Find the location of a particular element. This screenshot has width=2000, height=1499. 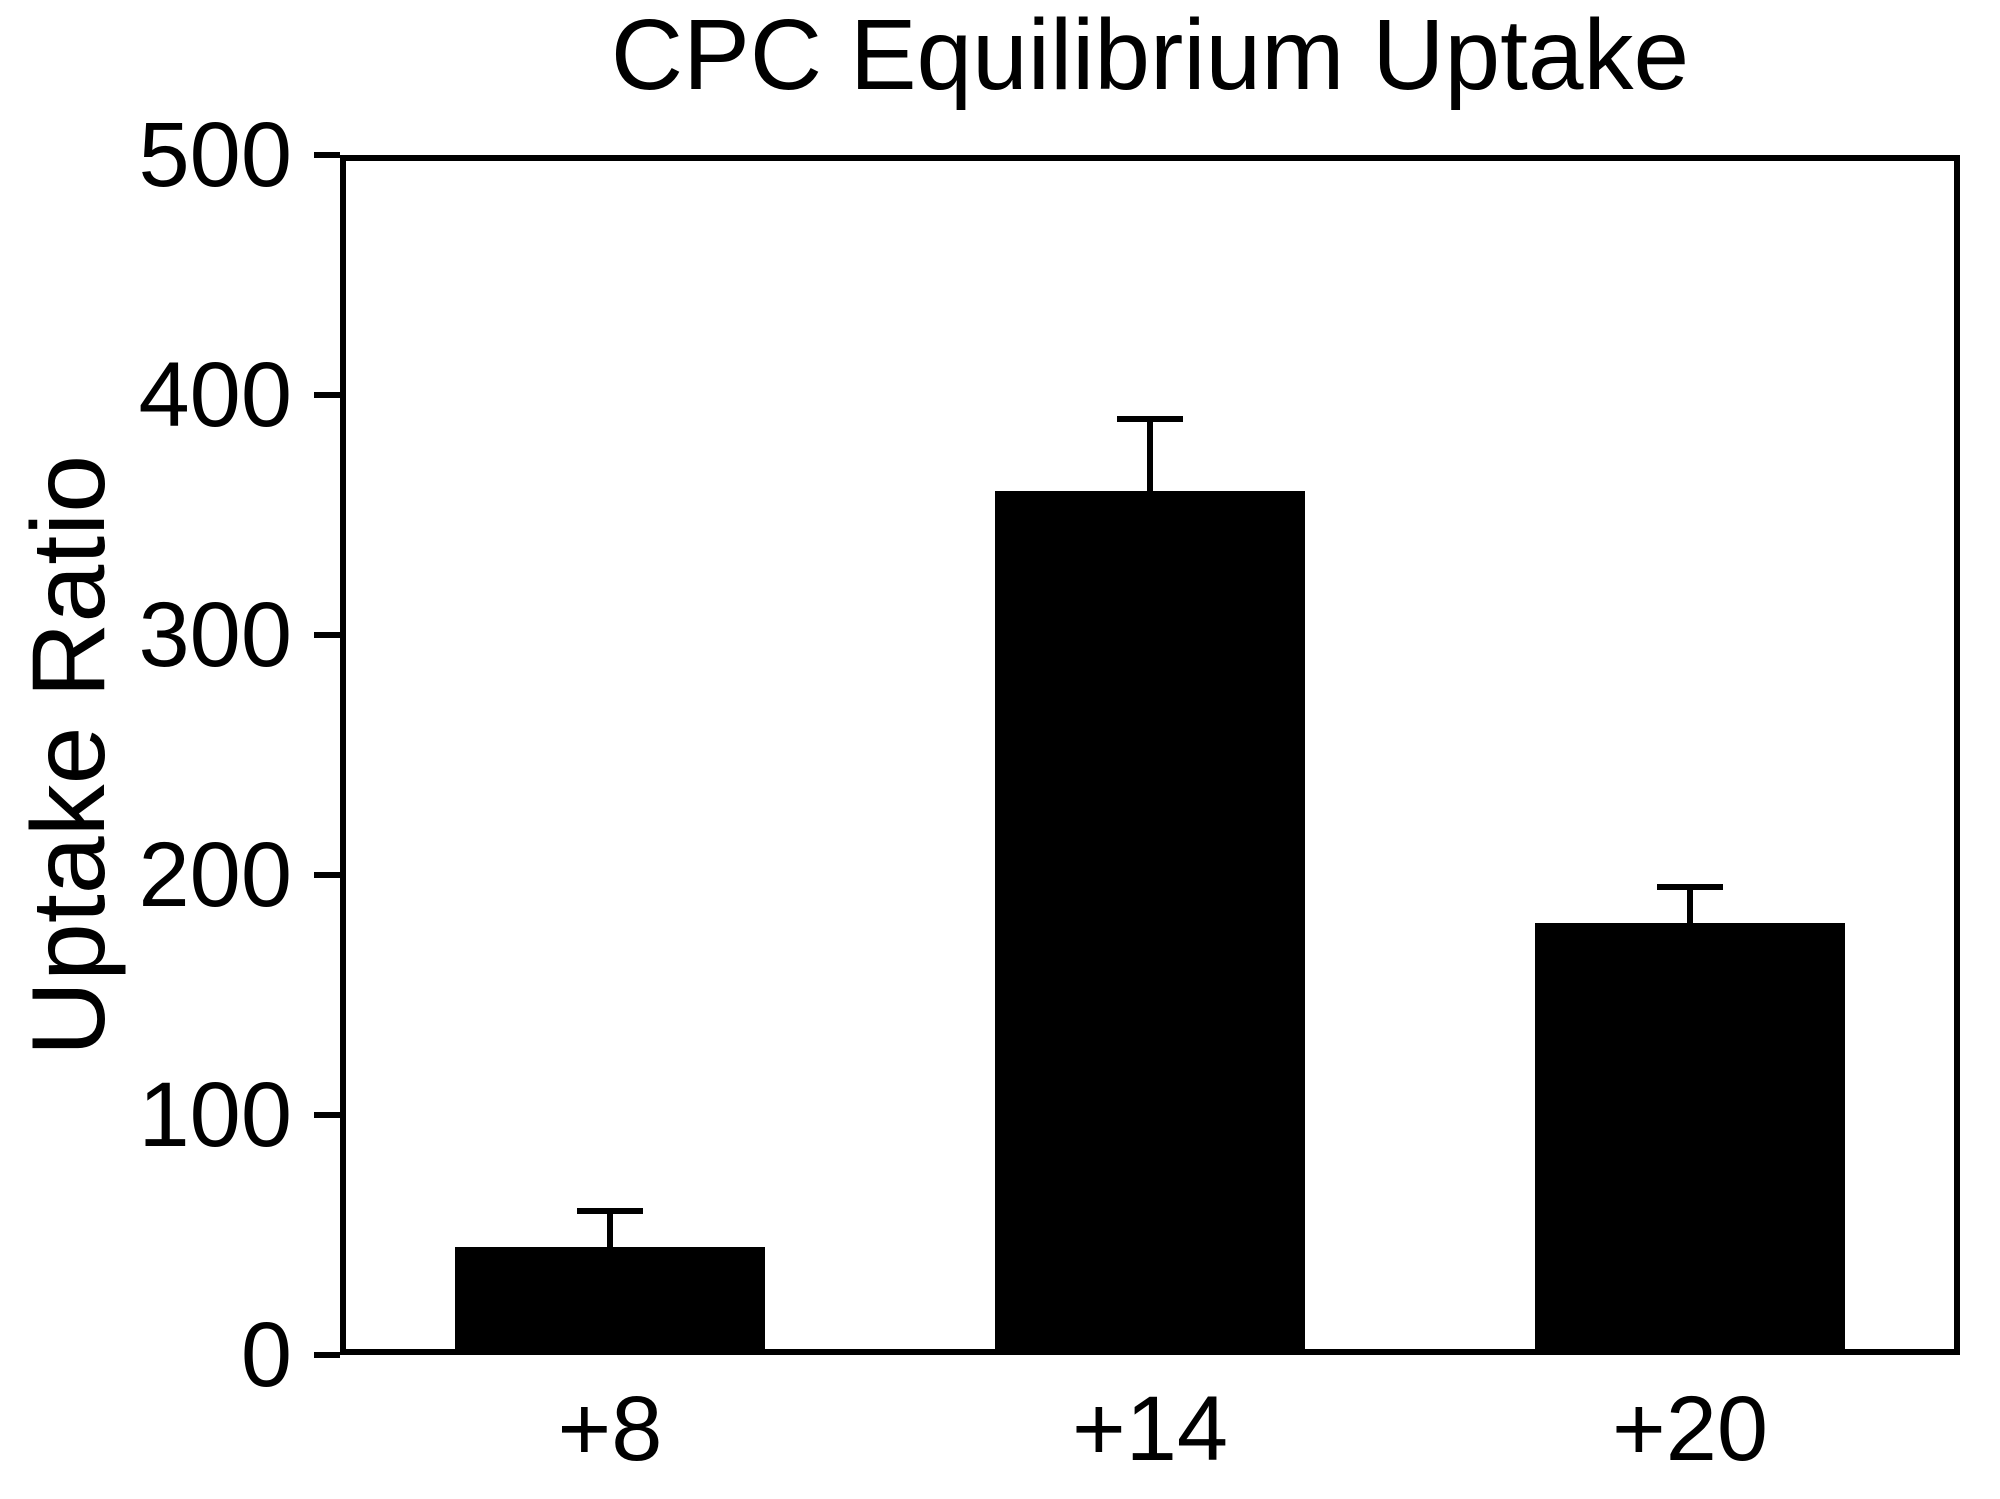

y-tick-label: 0 is located at coordinates (266, 1355).